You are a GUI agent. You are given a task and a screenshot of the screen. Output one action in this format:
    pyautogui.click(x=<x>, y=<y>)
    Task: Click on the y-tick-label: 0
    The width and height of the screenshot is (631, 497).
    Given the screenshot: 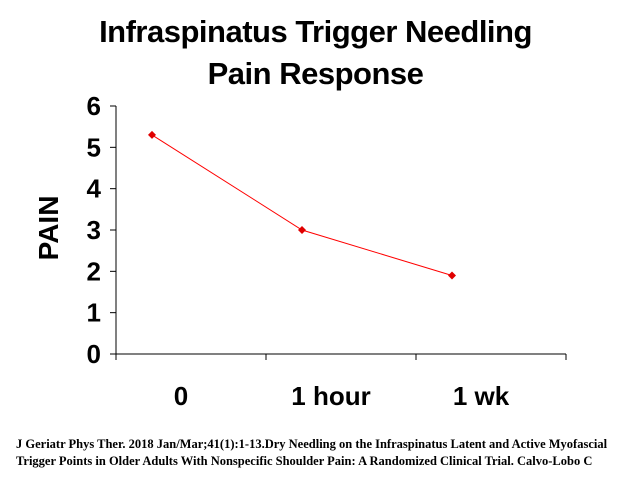 What is the action you would take?
    pyautogui.click(x=94, y=354)
    